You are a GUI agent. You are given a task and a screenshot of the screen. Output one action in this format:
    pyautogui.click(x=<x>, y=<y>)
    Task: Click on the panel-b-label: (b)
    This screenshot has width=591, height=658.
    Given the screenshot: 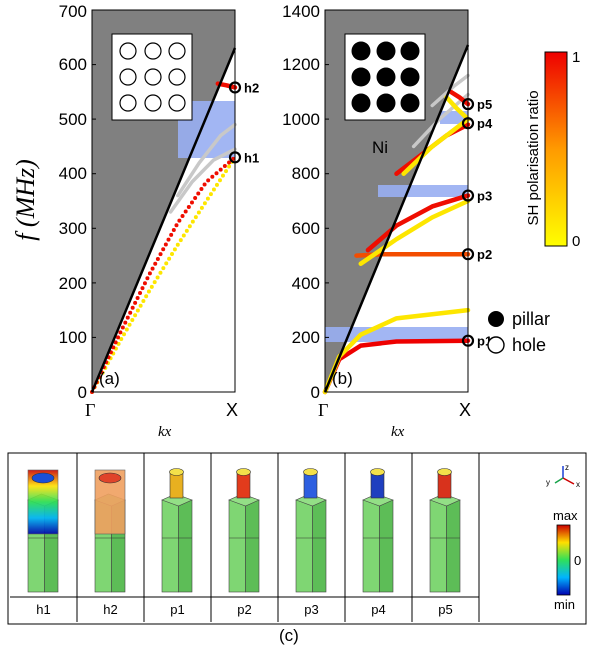 What is the action you would take?
    pyautogui.click(x=342, y=378)
    